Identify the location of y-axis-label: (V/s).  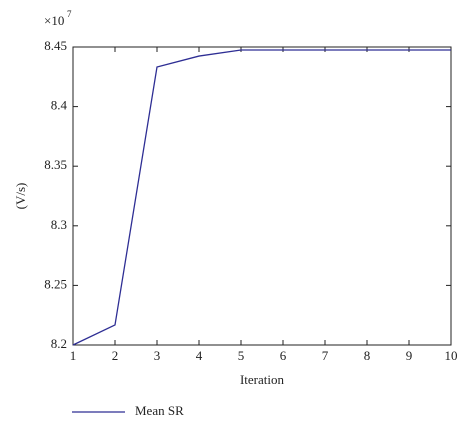
(20, 196).